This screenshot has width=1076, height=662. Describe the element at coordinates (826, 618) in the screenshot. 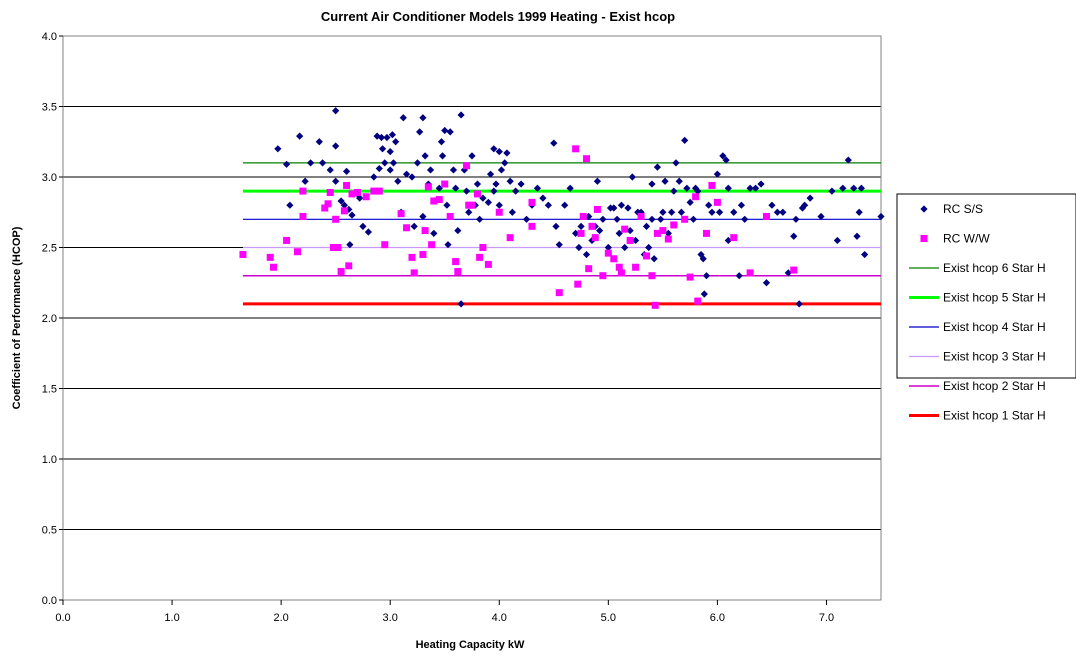

I see `x-tick-label: 7.0` at that location.